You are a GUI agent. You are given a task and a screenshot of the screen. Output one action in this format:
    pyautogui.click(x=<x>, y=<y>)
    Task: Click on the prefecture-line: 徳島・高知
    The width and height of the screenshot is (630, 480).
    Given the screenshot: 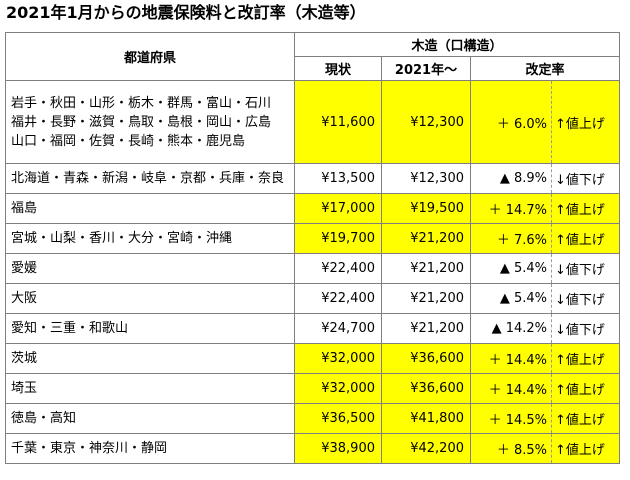 What is the action you would take?
    pyautogui.click(x=44, y=418)
    